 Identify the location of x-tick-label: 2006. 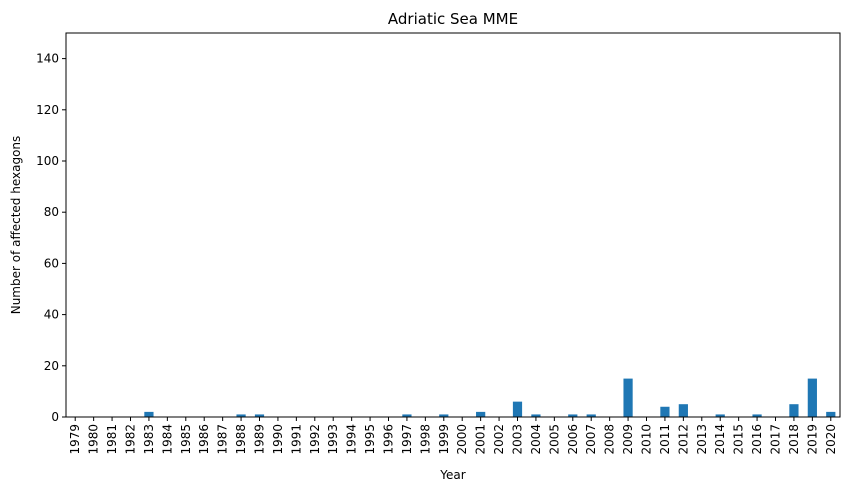
(573, 439).